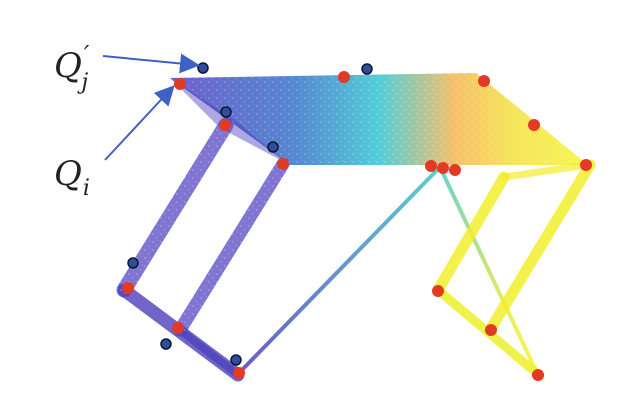  Describe the element at coordinates (87, 55) in the screenshot. I see `q-j-prime-mark: ′` at that location.